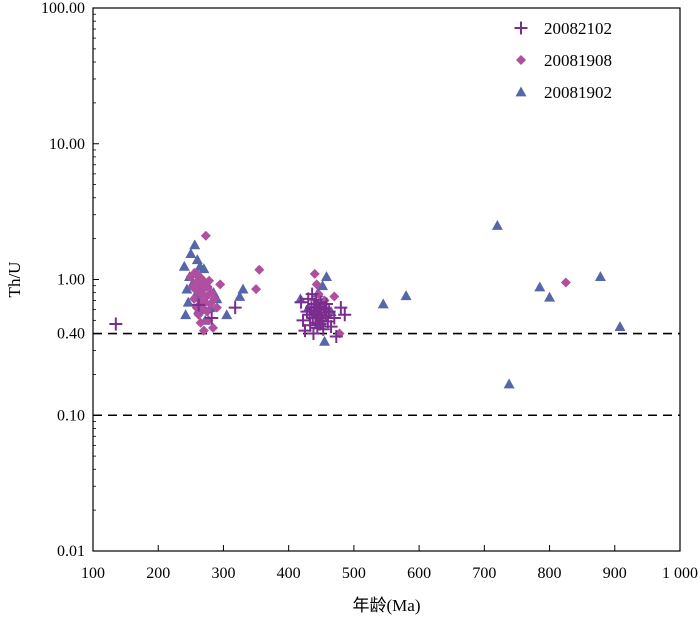  What do you see at coordinates (578, 60) in the screenshot?
I see `legend-label: 20081908` at bounding box center [578, 60].